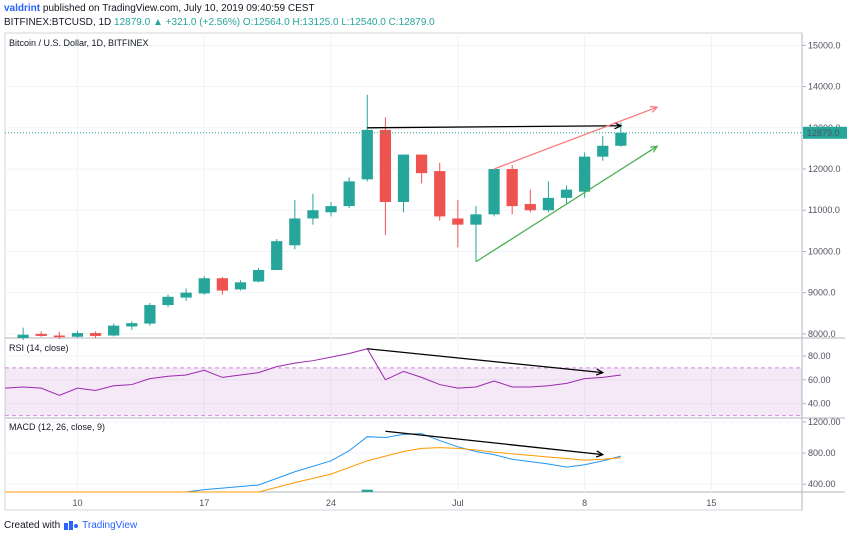  Describe the element at coordinates (204, 503) in the screenshot. I see `time-axis-label: 17` at that location.